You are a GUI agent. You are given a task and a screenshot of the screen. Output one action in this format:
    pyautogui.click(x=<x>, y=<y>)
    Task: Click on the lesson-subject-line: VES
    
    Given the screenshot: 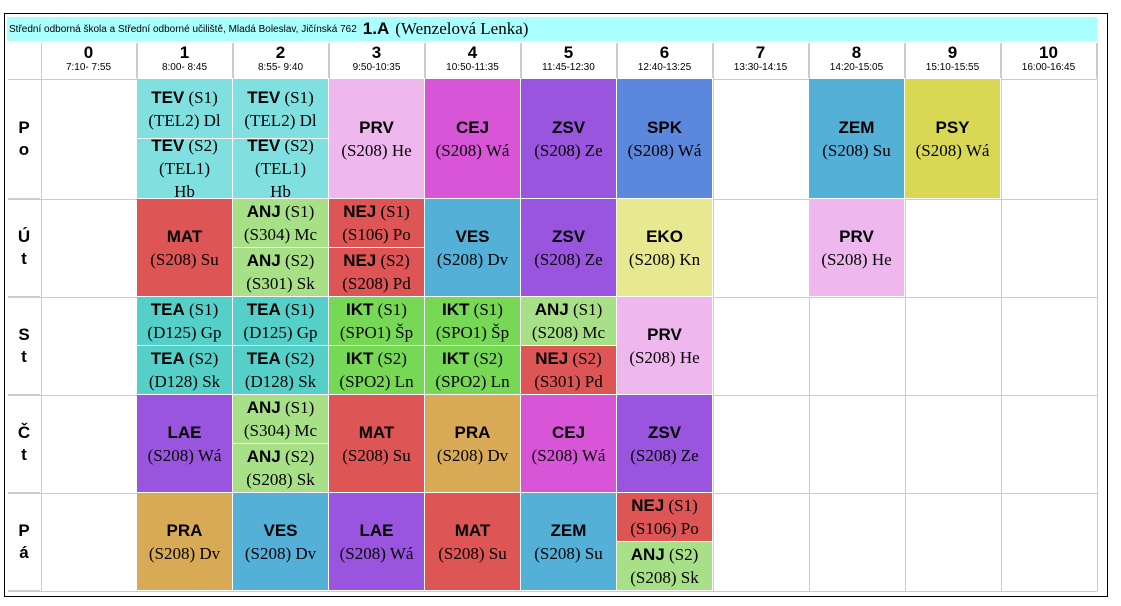 What is the action you would take?
    pyautogui.click(x=280, y=530)
    